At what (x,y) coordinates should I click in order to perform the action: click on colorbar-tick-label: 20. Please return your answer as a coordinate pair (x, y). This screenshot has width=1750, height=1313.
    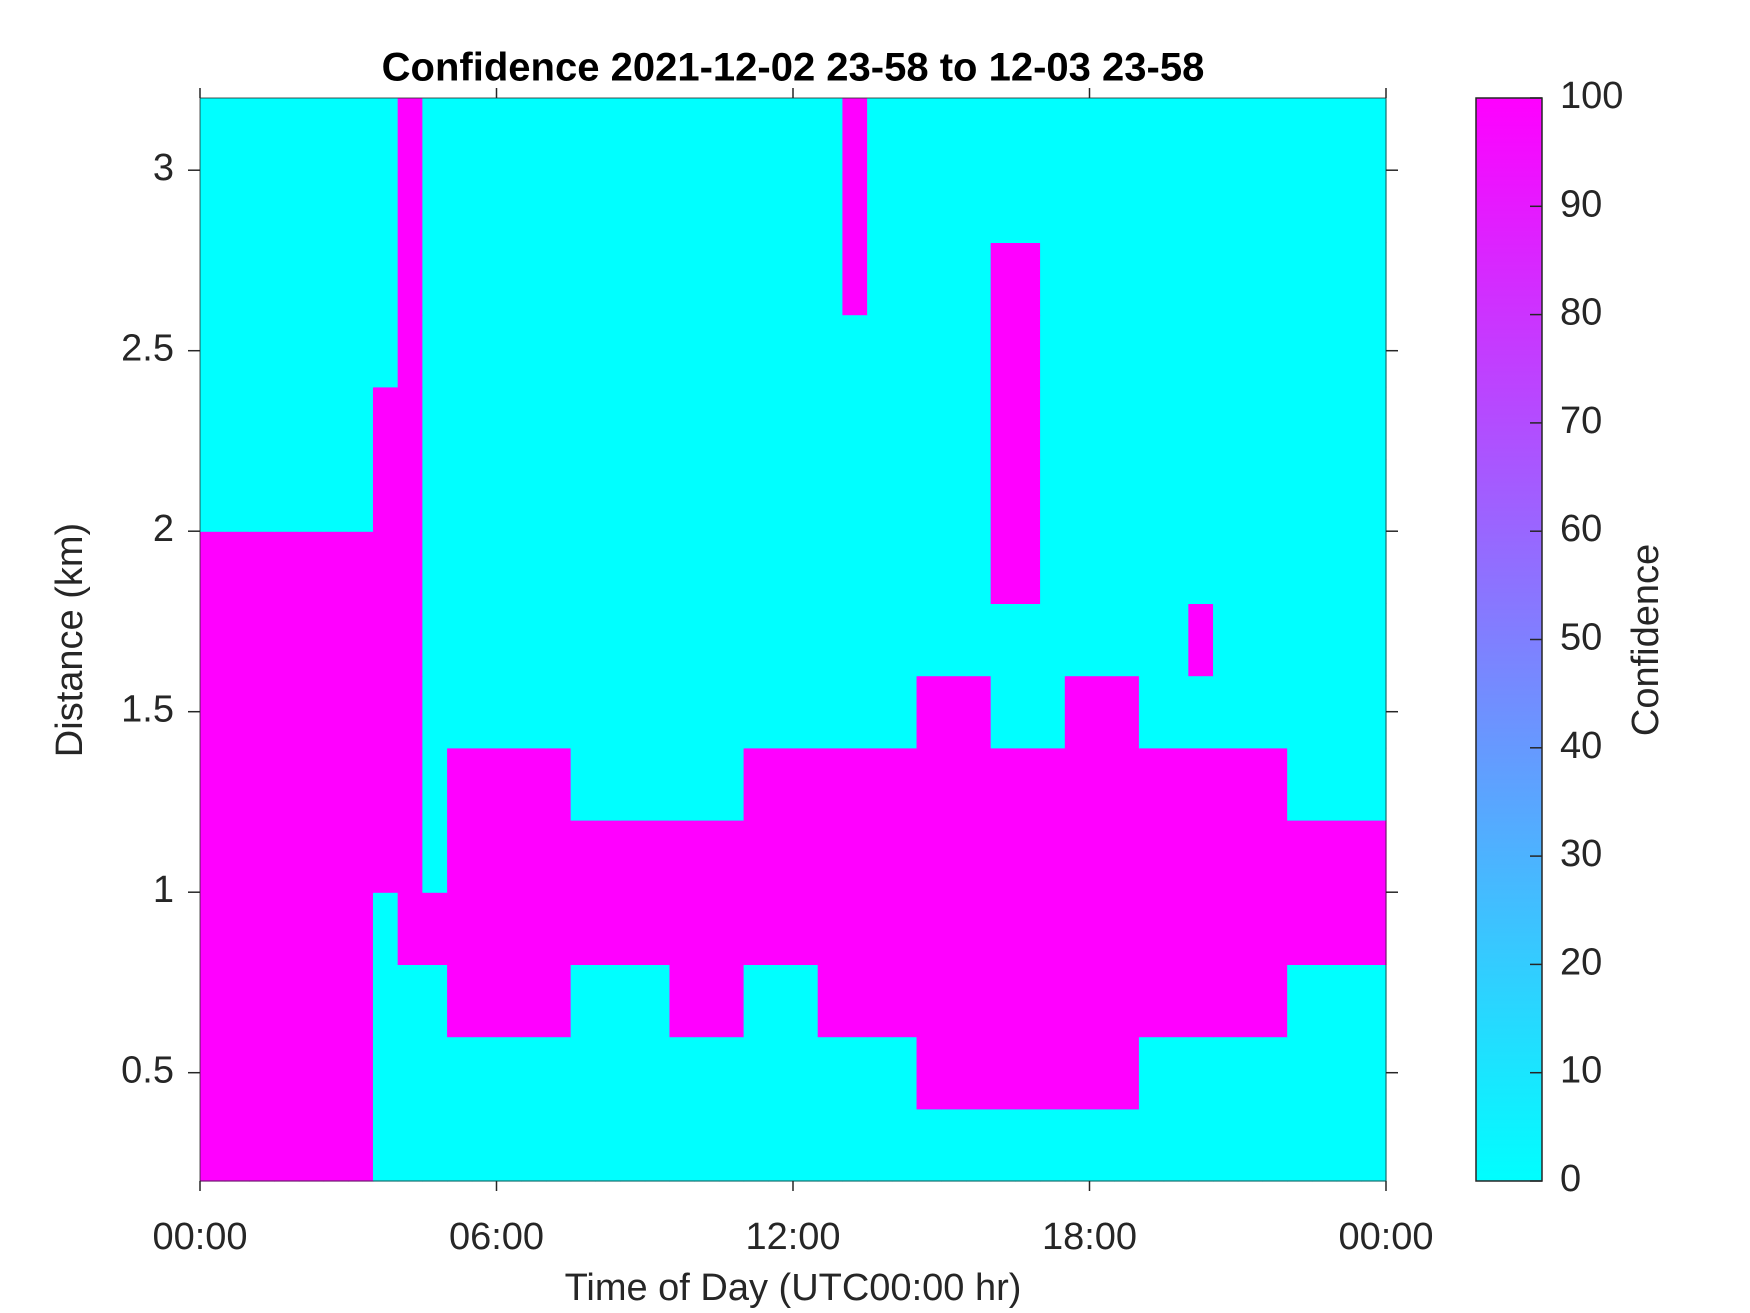
    Looking at the image, I should click on (1581, 962).